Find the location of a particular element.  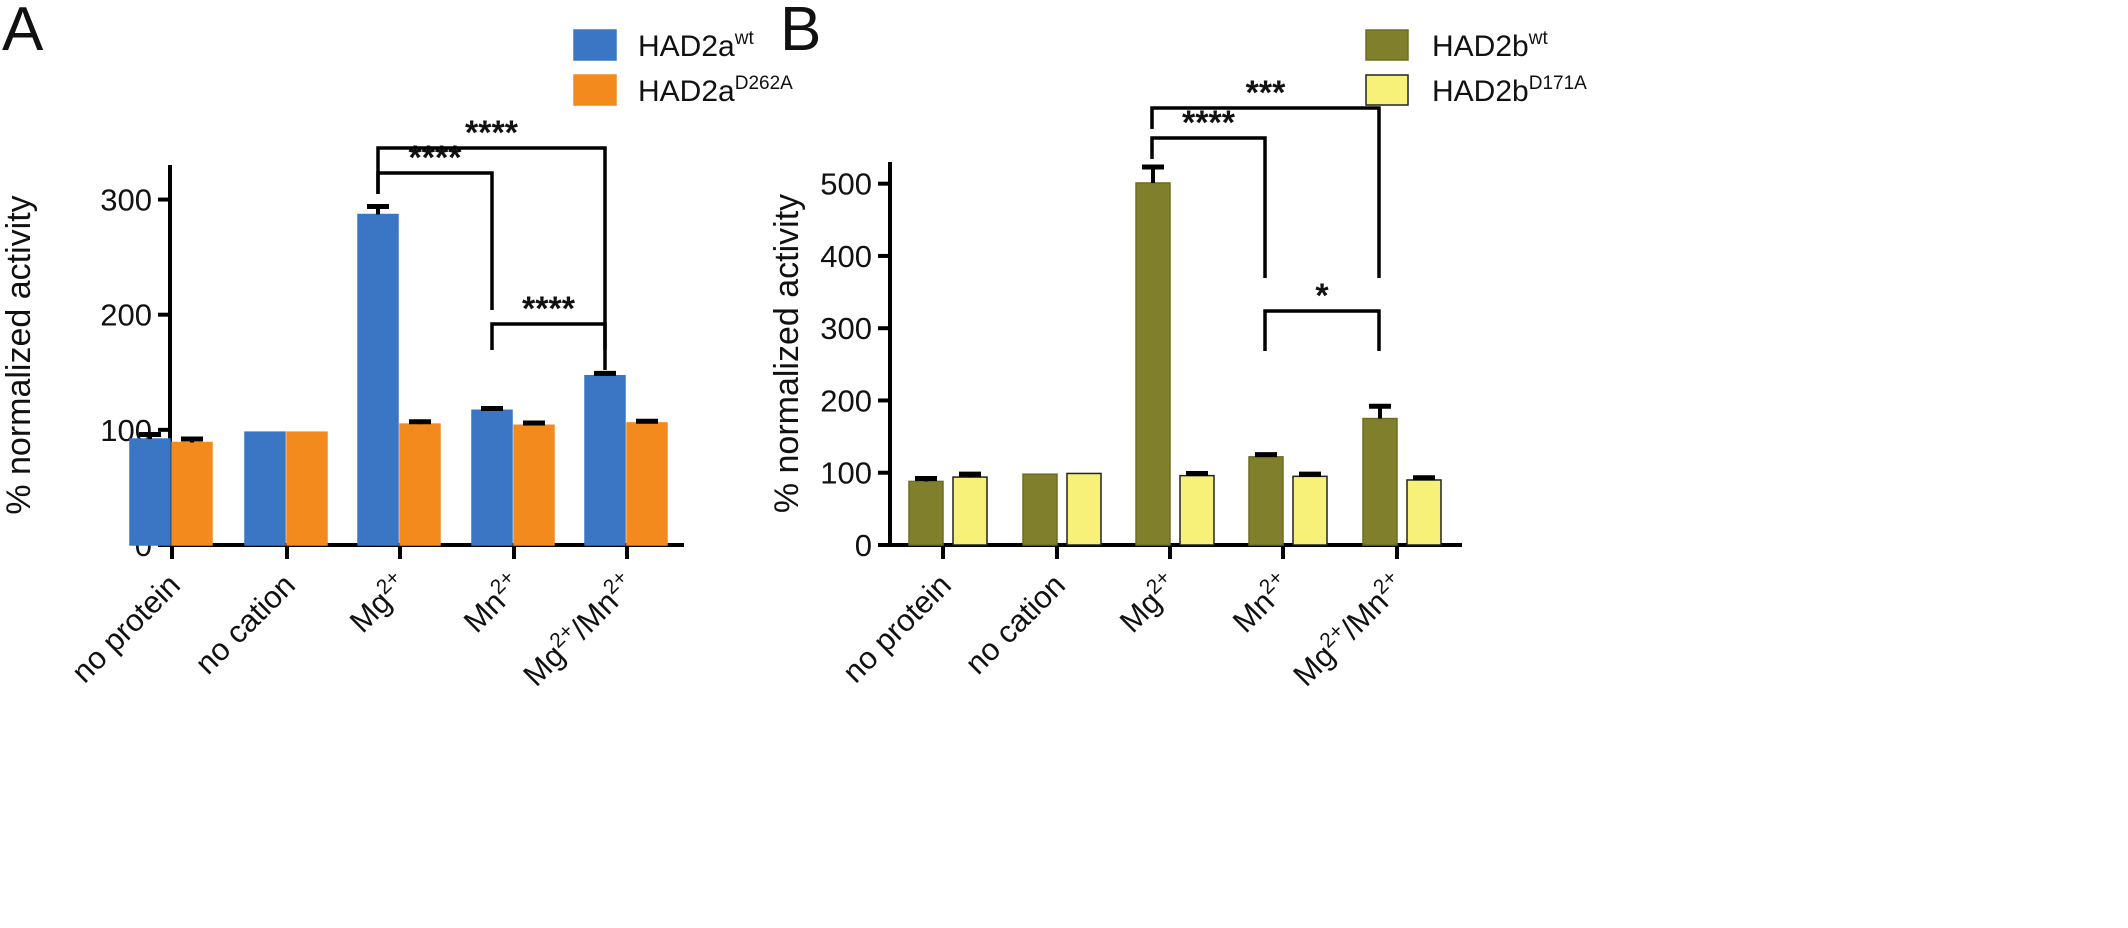

panel-label: A is located at coordinates (23, 32).